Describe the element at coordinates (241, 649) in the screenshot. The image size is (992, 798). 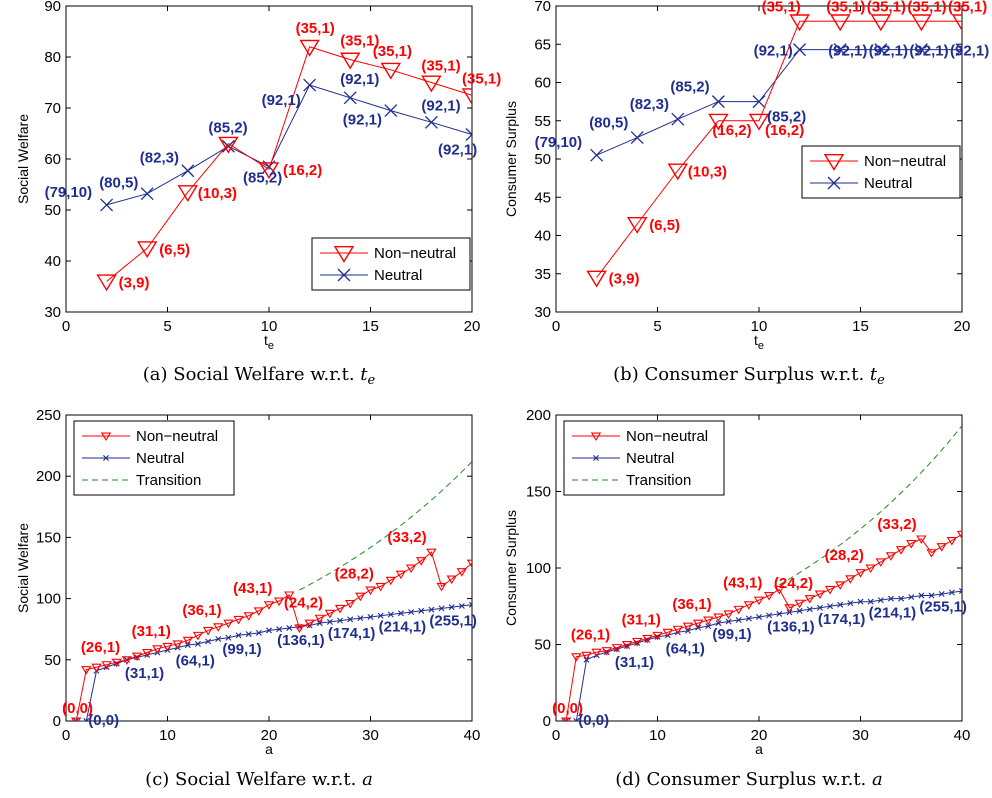
I see `data-label: (99,1)` at that location.